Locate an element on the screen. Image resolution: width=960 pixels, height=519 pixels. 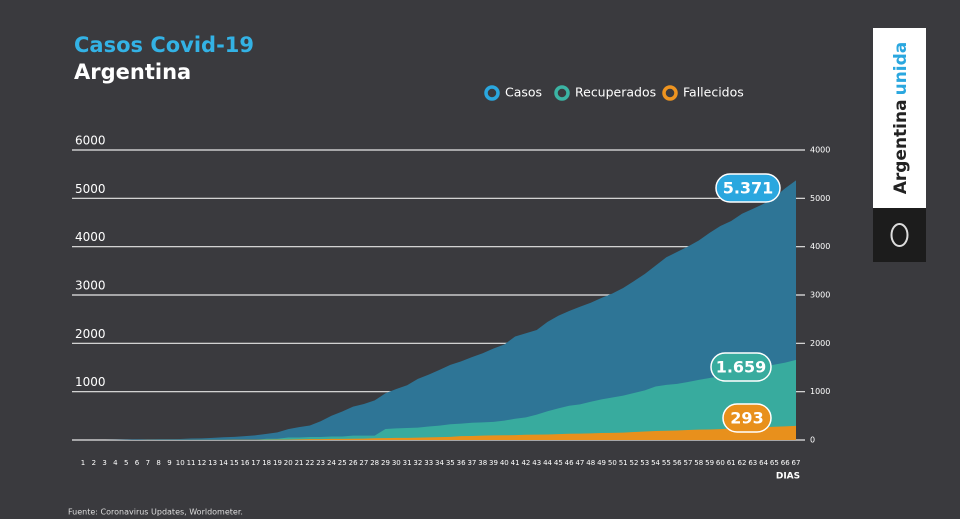
x-tick-label: 63 is located at coordinates (752, 463).